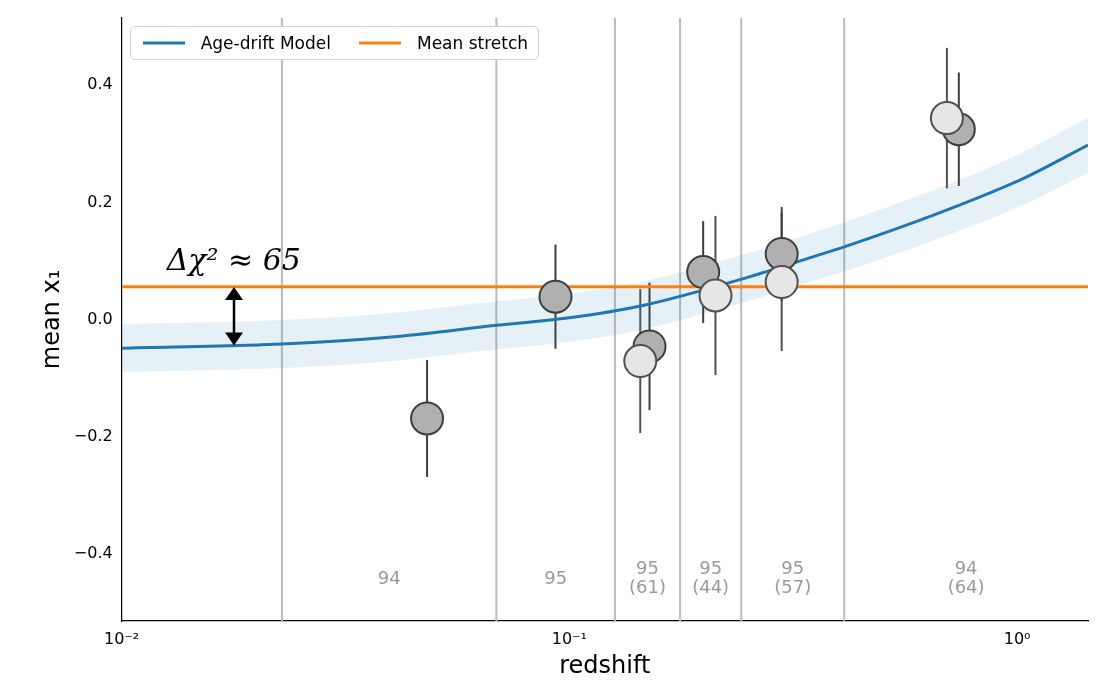 The height and width of the screenshot is (696, 1106). What do you see at coordinates (100, 318) in the screenshot?
I see `y-tick-label: 0.0` at bounding box center [100, 318].